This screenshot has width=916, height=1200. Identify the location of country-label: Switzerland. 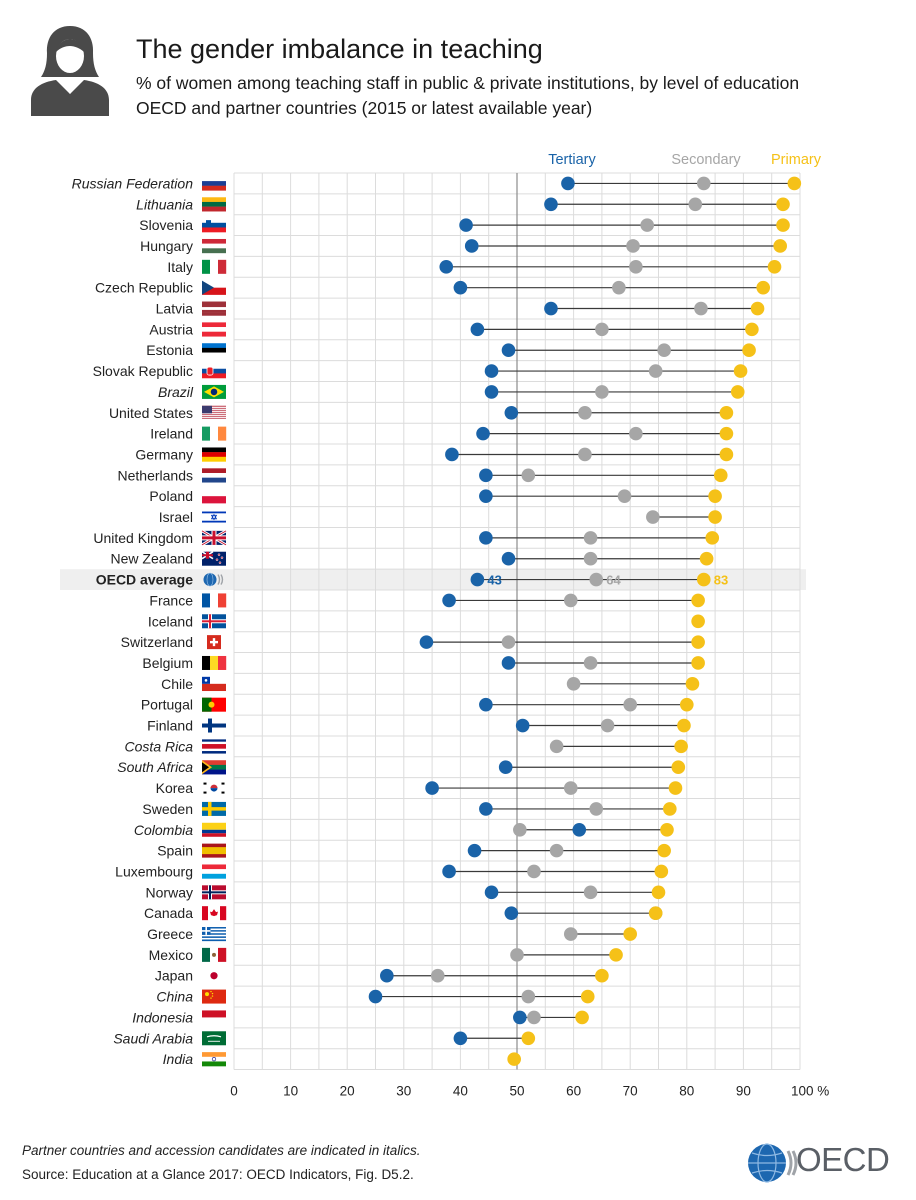
(157, 642).